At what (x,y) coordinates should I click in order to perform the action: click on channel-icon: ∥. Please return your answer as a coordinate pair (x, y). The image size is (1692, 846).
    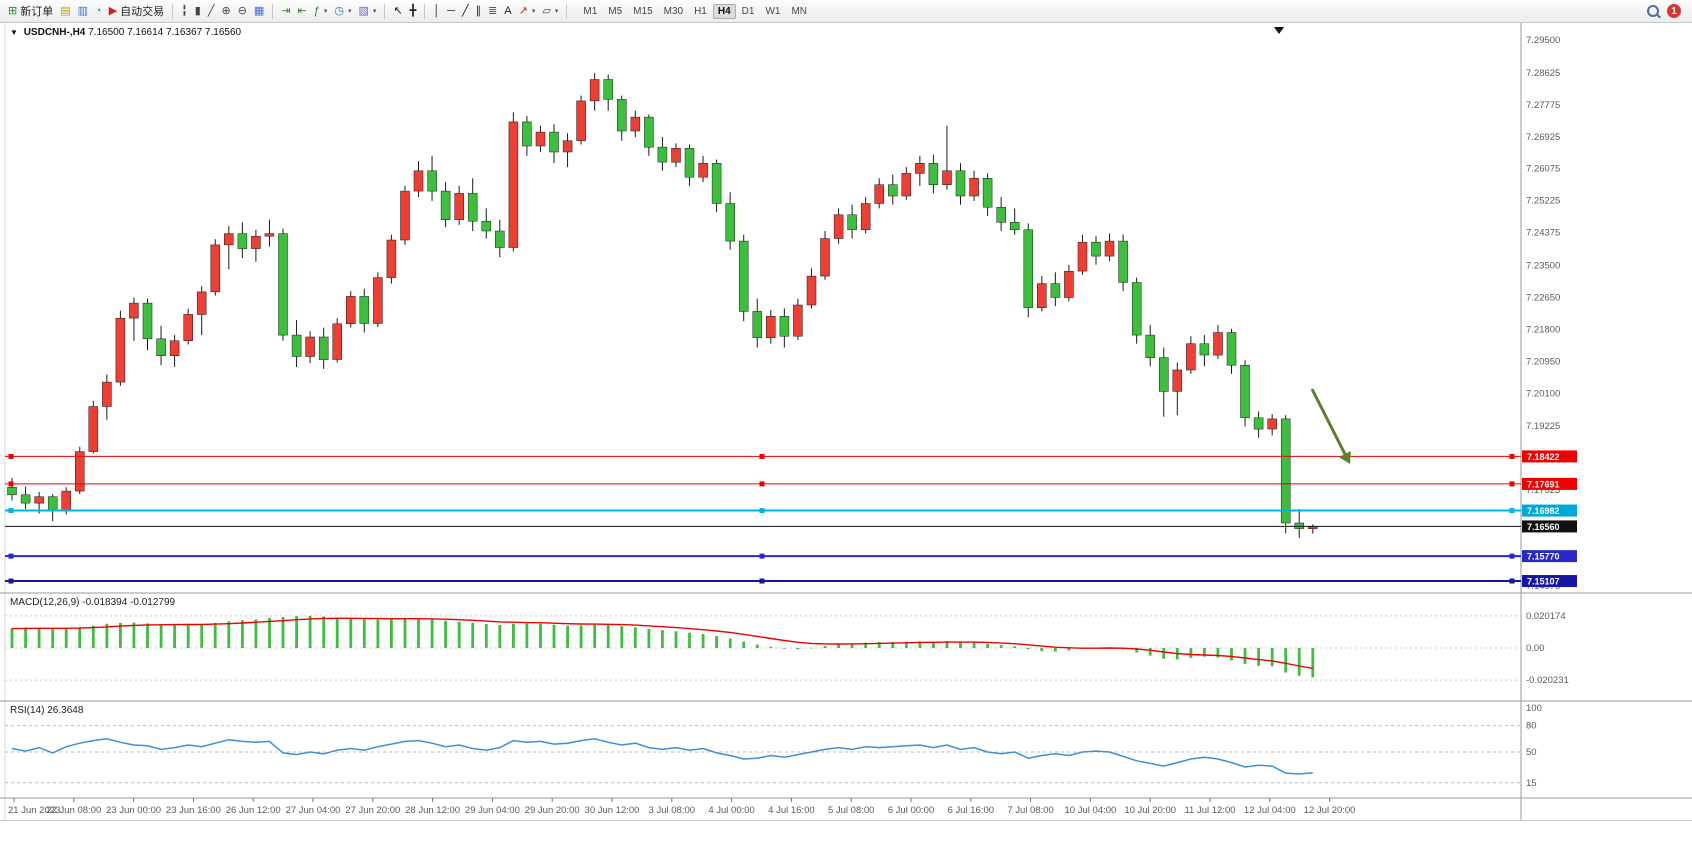
    Looking at the image, I should click on (478, 10).